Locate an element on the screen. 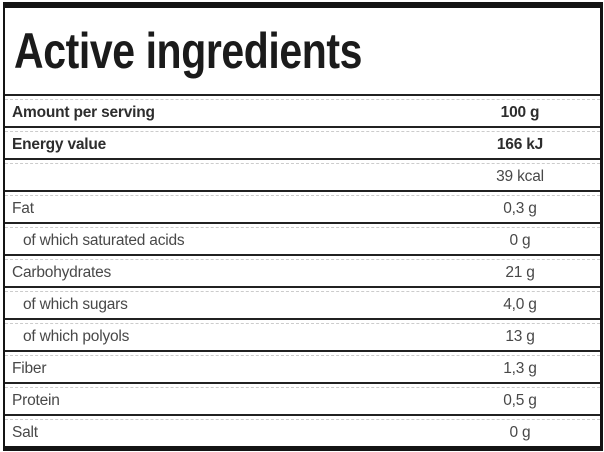 The width and height of the screenshot is (604, 452). row-label: Energy value is located at coordinates (59, 144).